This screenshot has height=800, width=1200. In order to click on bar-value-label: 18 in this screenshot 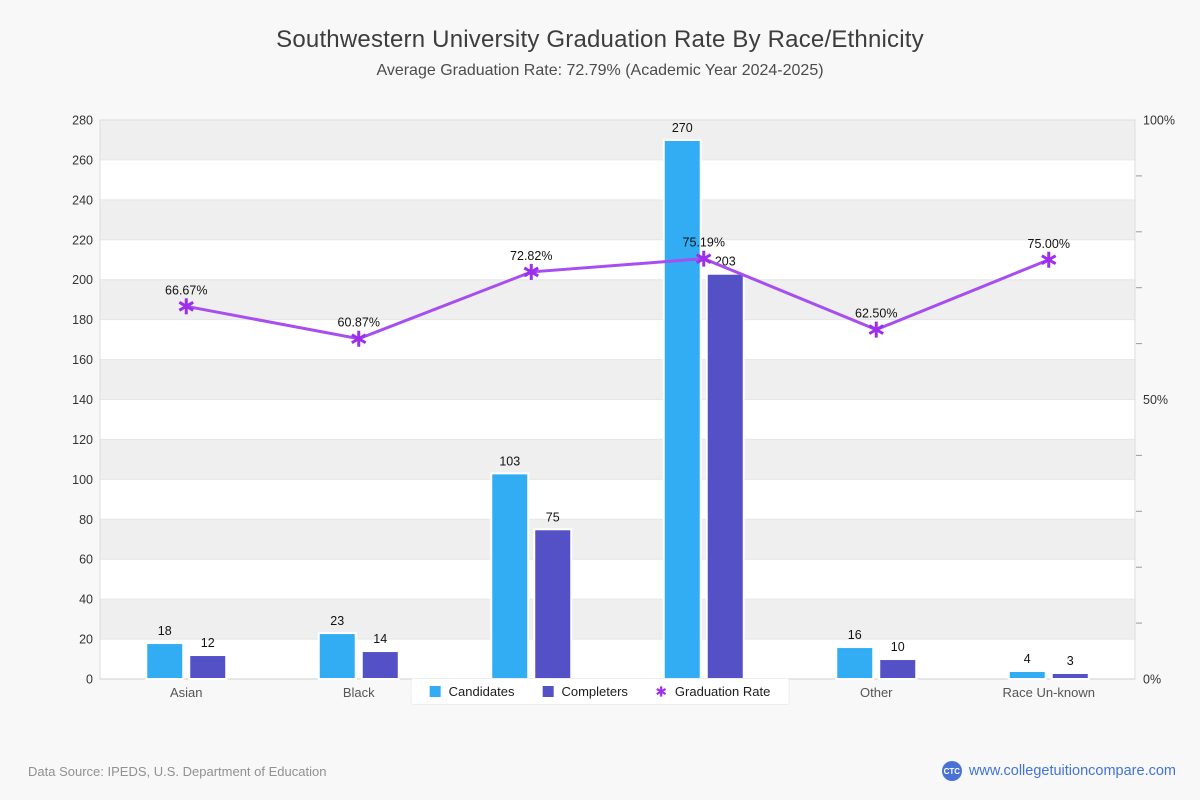, I will do `click(165, 631)`.